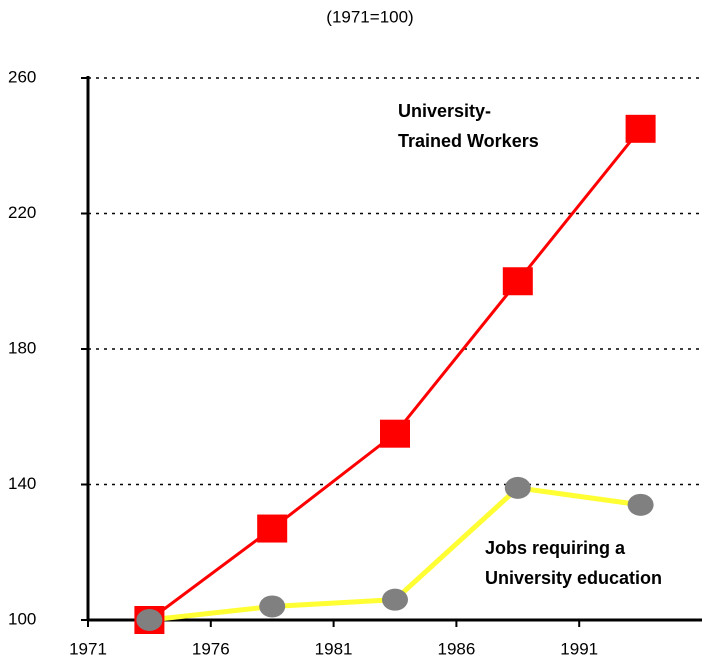 The height and width of the screenshot is (665, 702). What do you see at coordinates (334, 648) in the screenshot?
I see `x-tick-label: 1981` at bounding box center [334, 648].